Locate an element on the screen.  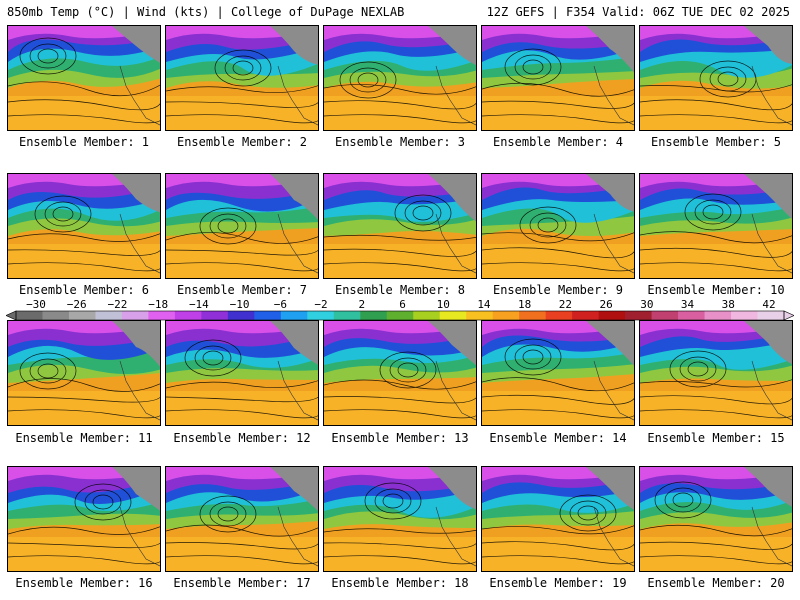
colorbar-tick-label: 2 is located at coordinates (361, 304).